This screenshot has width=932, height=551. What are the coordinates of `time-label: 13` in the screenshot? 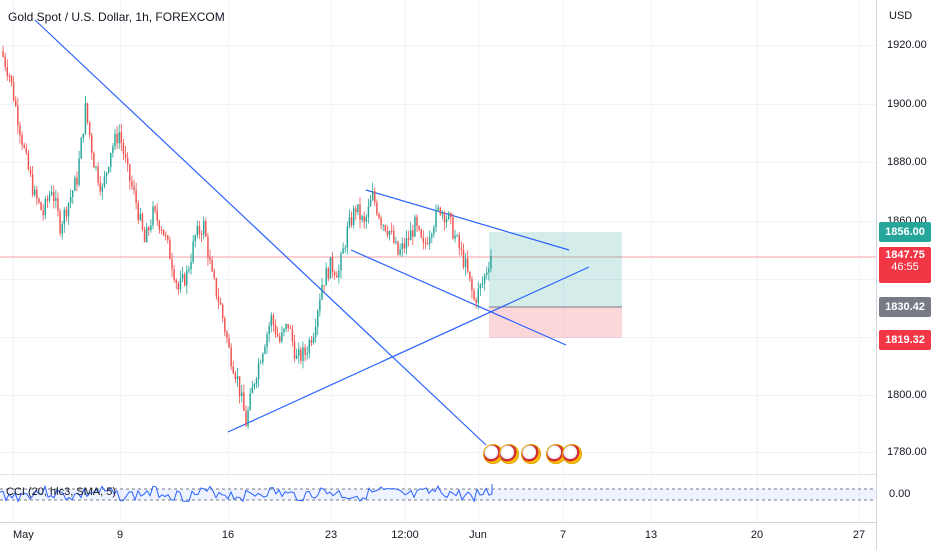 It's located at (651, 535).